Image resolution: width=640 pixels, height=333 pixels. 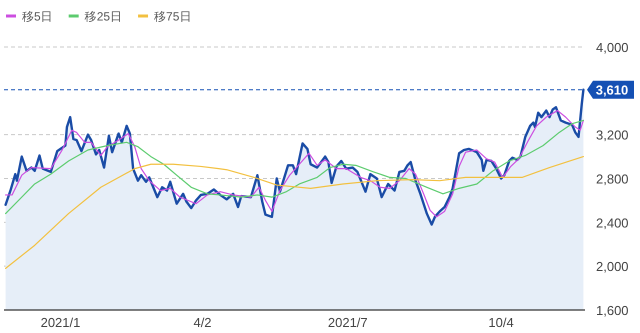 I want to click on x-tick-label: 2021/1, so click(x=60, y=322).